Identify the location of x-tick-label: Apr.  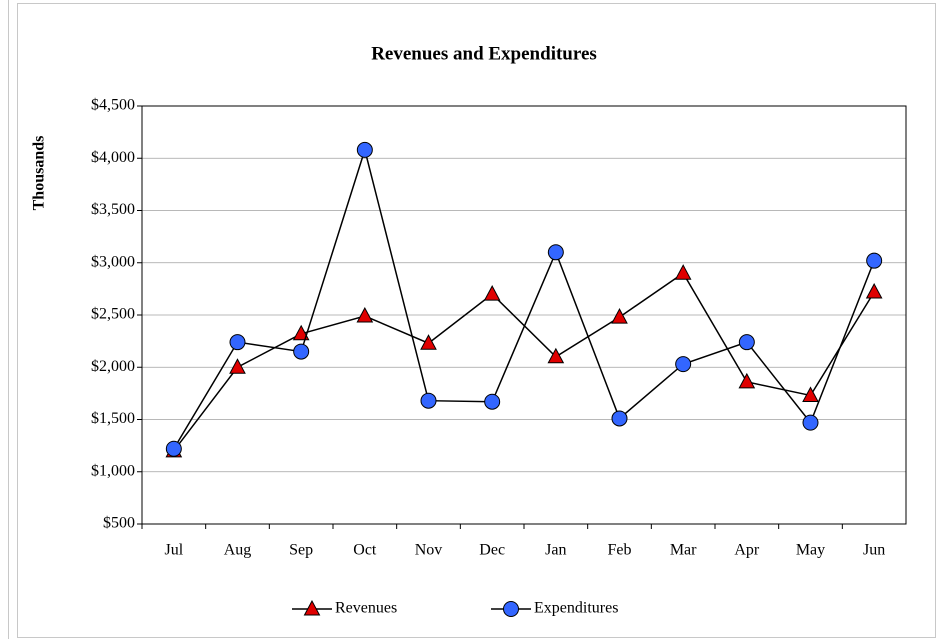
(747, 550).